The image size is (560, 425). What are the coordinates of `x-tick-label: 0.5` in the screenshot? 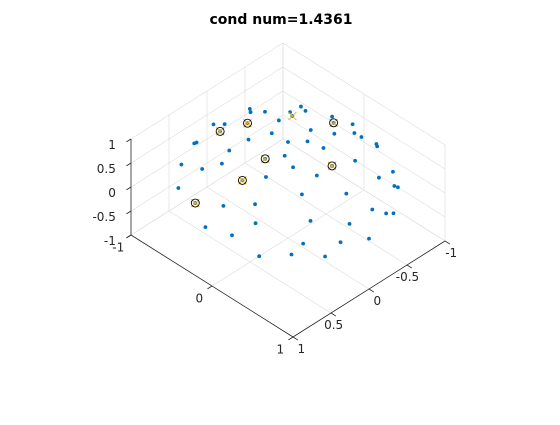 It's located at (333, 325).